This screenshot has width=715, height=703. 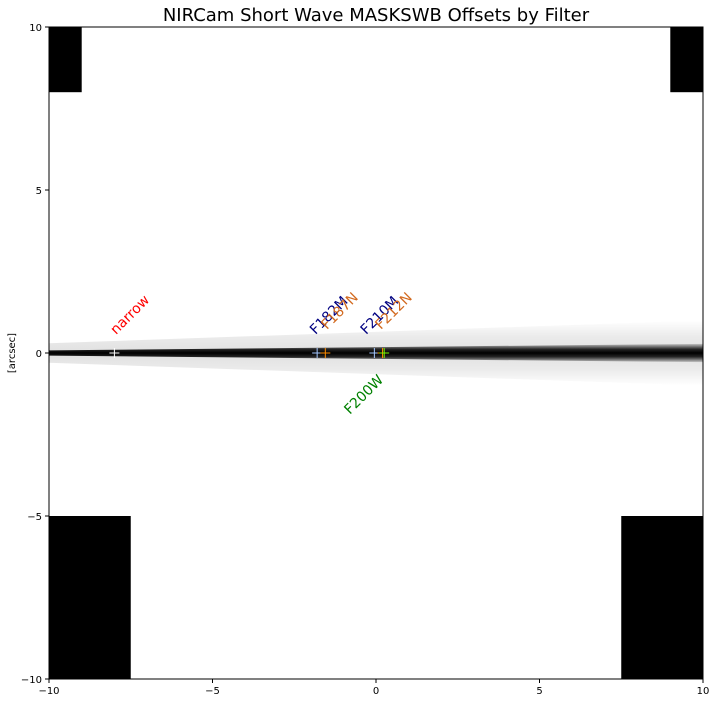 I want to click on x-tick-label: 10, so click(x=703, y=691).